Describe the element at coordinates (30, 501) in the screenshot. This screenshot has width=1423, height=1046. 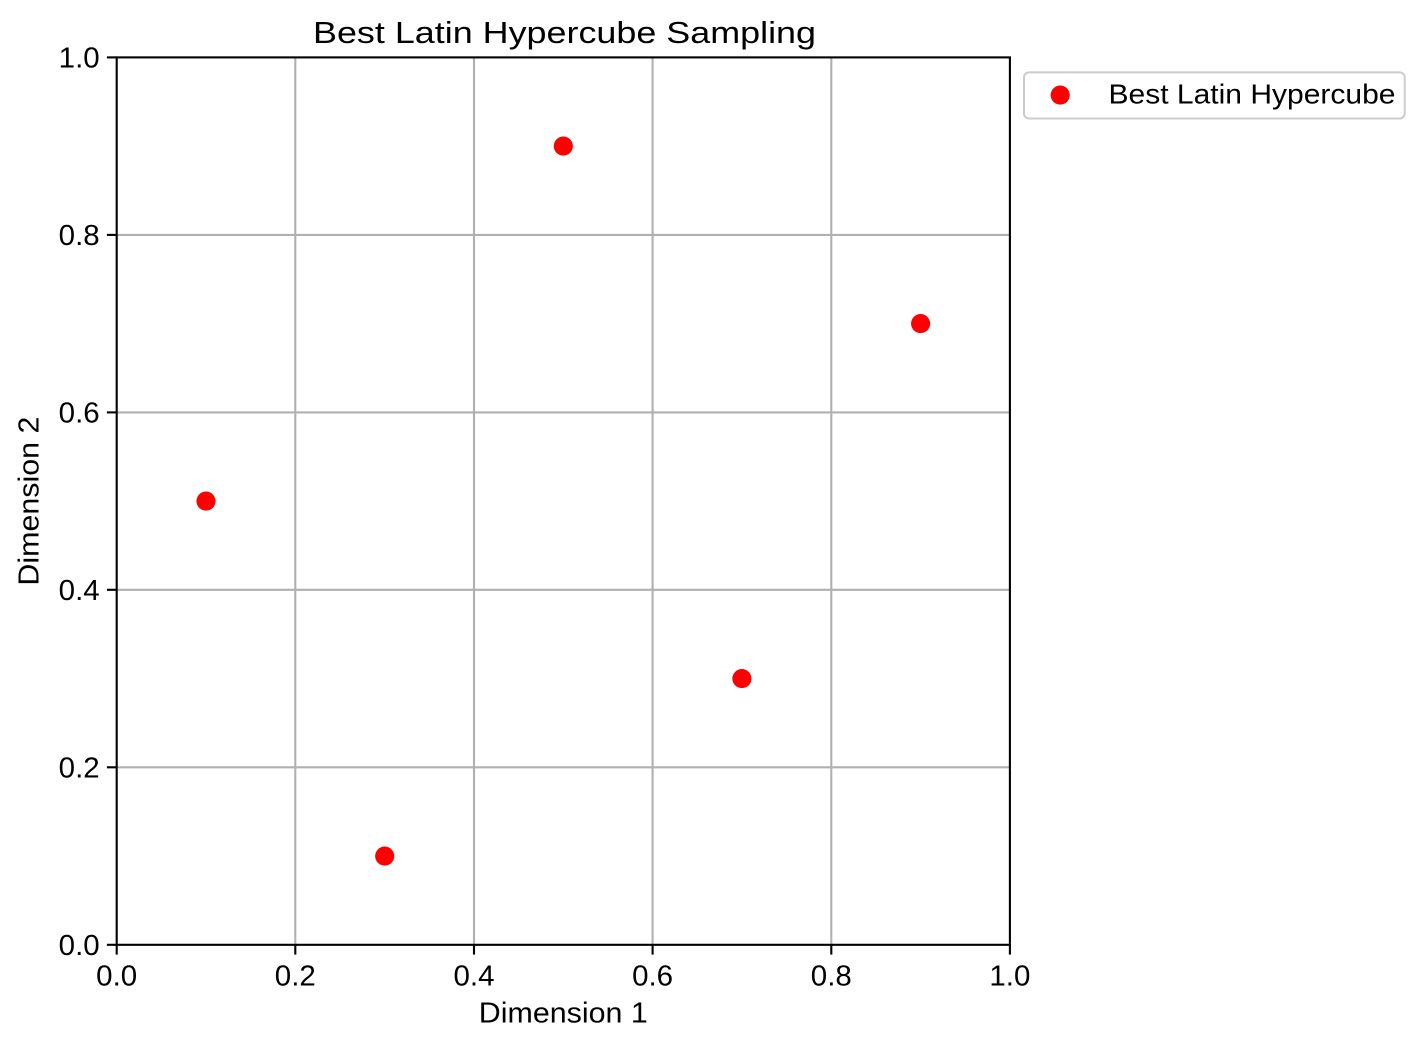
I see `svg-text: Dimension 2` at that location.